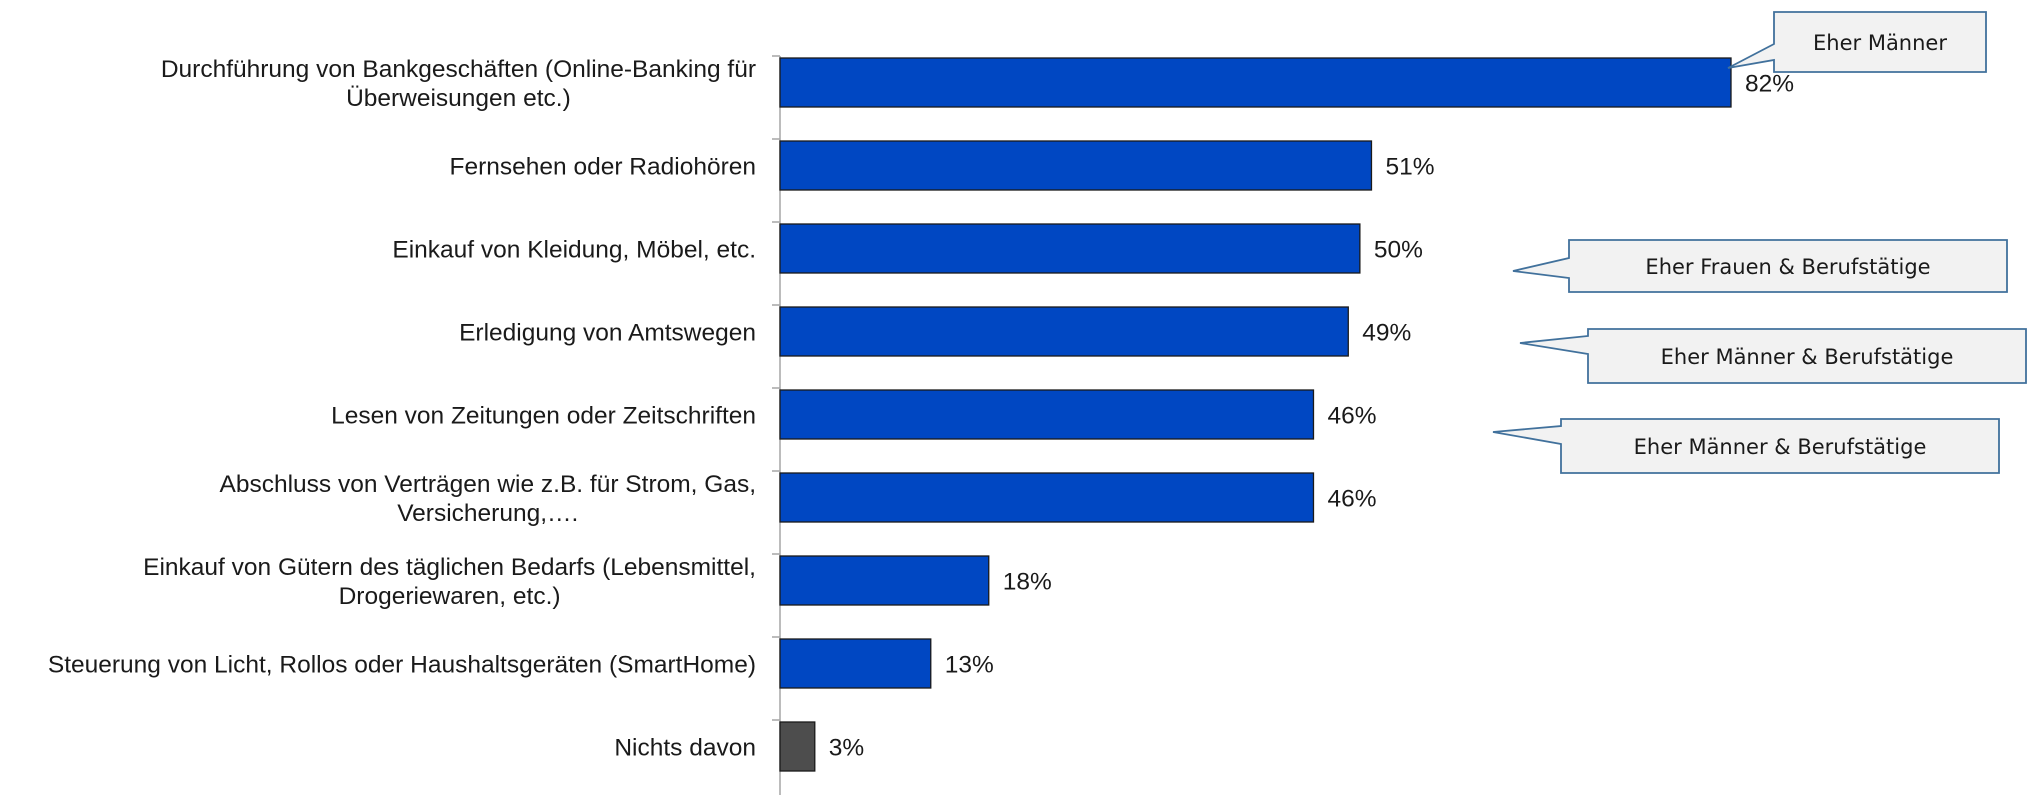 This screenshot has width=2033, height=795. I want to click on category-label-line: Überweisungen etc.), so click(458, 98).